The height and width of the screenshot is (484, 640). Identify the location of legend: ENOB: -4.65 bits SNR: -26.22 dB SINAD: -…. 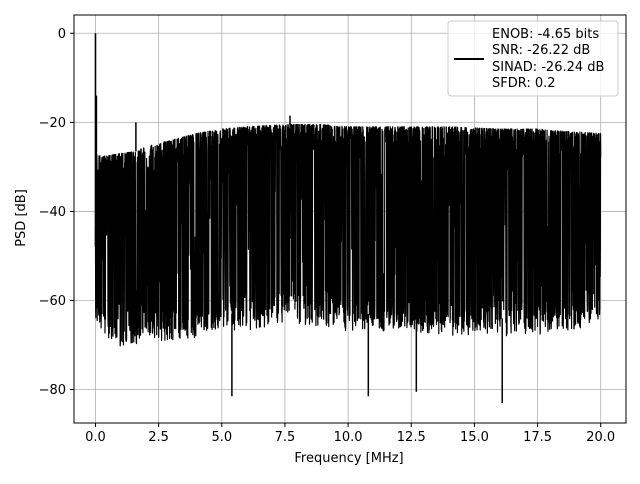
(533, 58).